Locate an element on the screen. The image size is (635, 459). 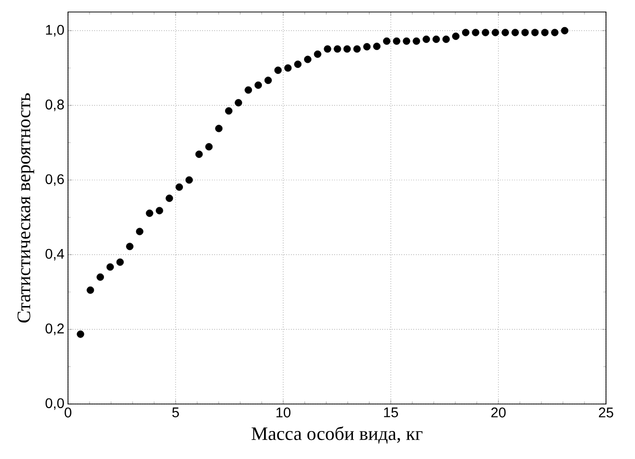
y-tick-label: 1,0 is located at coordinates (55, 30).